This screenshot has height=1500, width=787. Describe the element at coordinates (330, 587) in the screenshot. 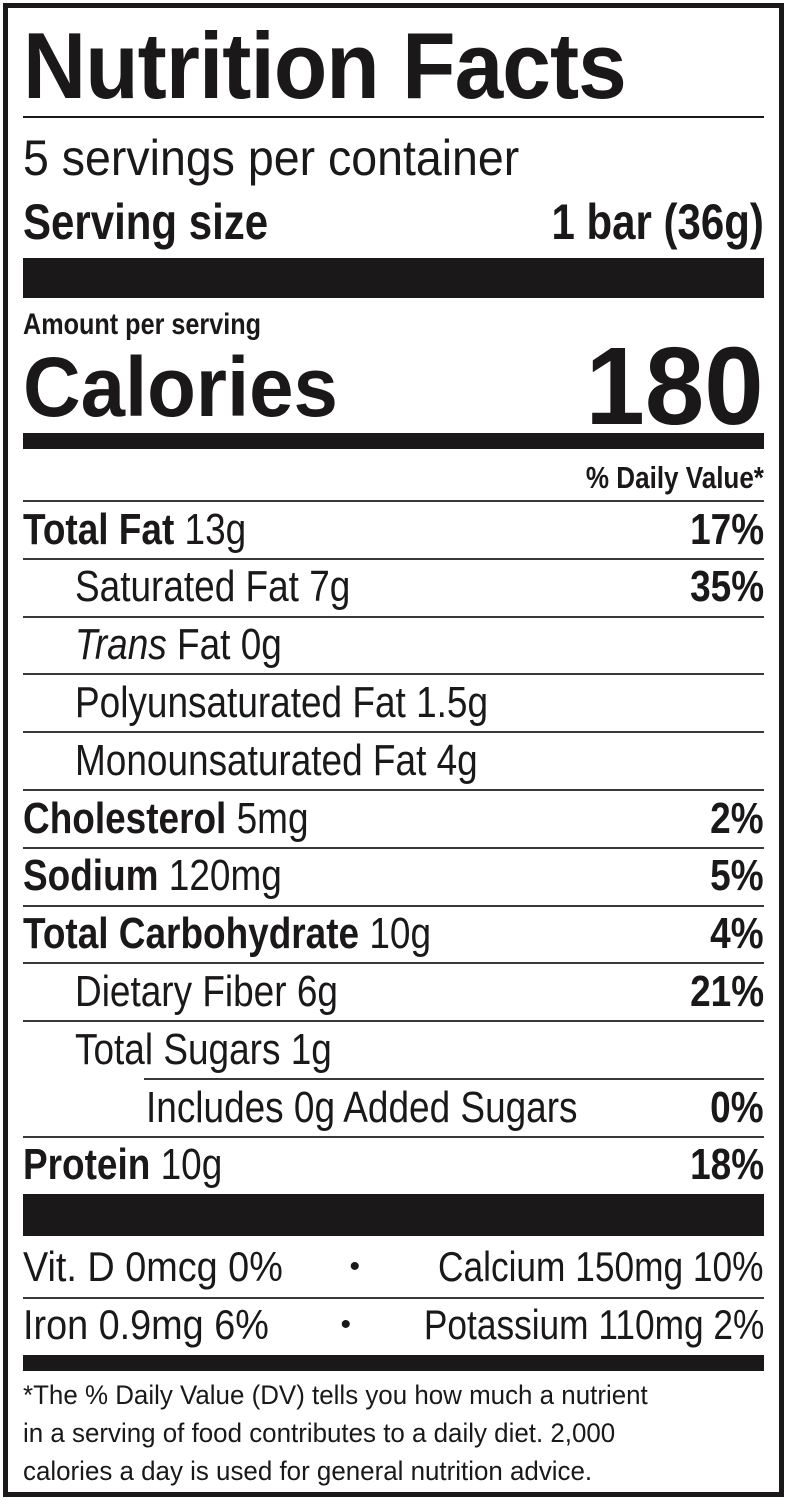

I see `nutrient-amount: 7g` at that location.